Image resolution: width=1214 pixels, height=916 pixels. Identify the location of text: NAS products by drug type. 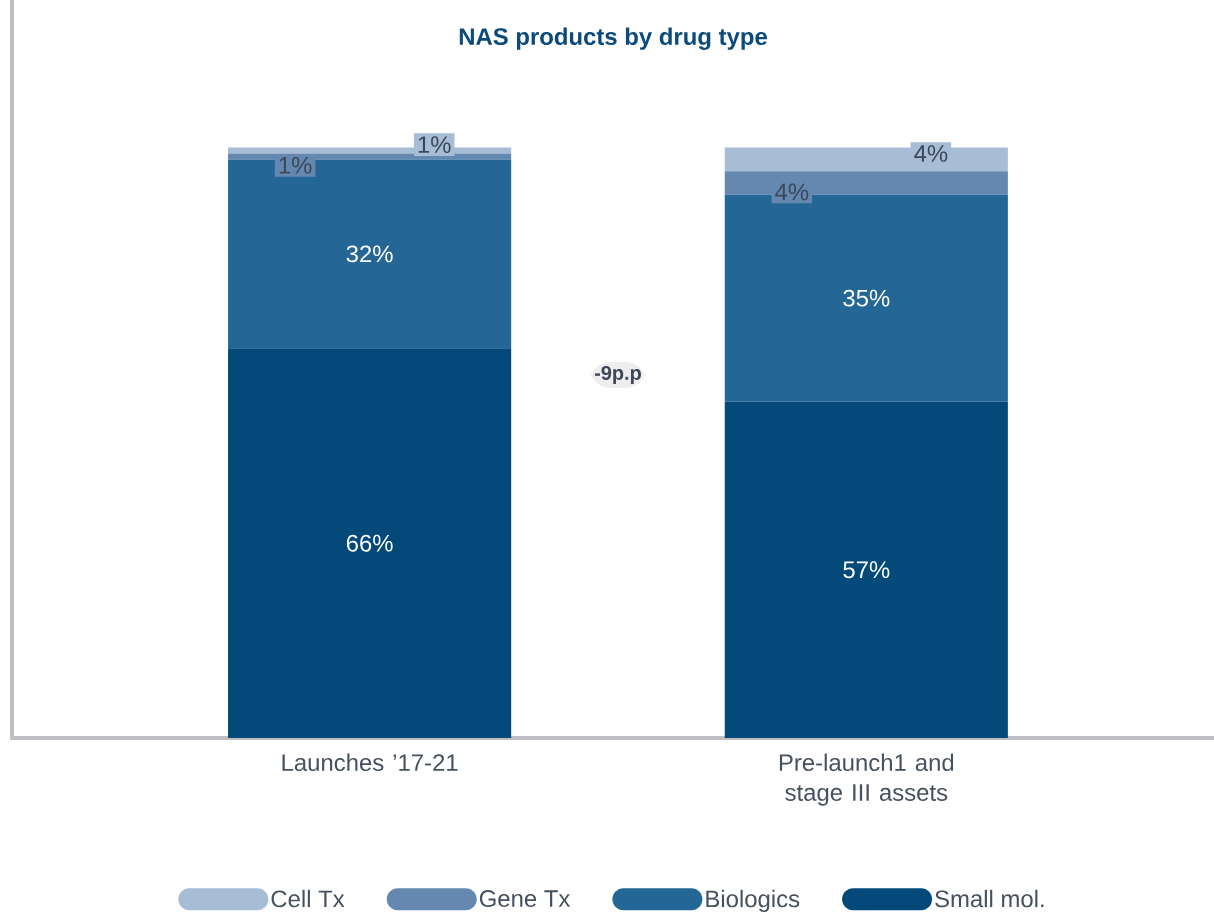
(613, 38).